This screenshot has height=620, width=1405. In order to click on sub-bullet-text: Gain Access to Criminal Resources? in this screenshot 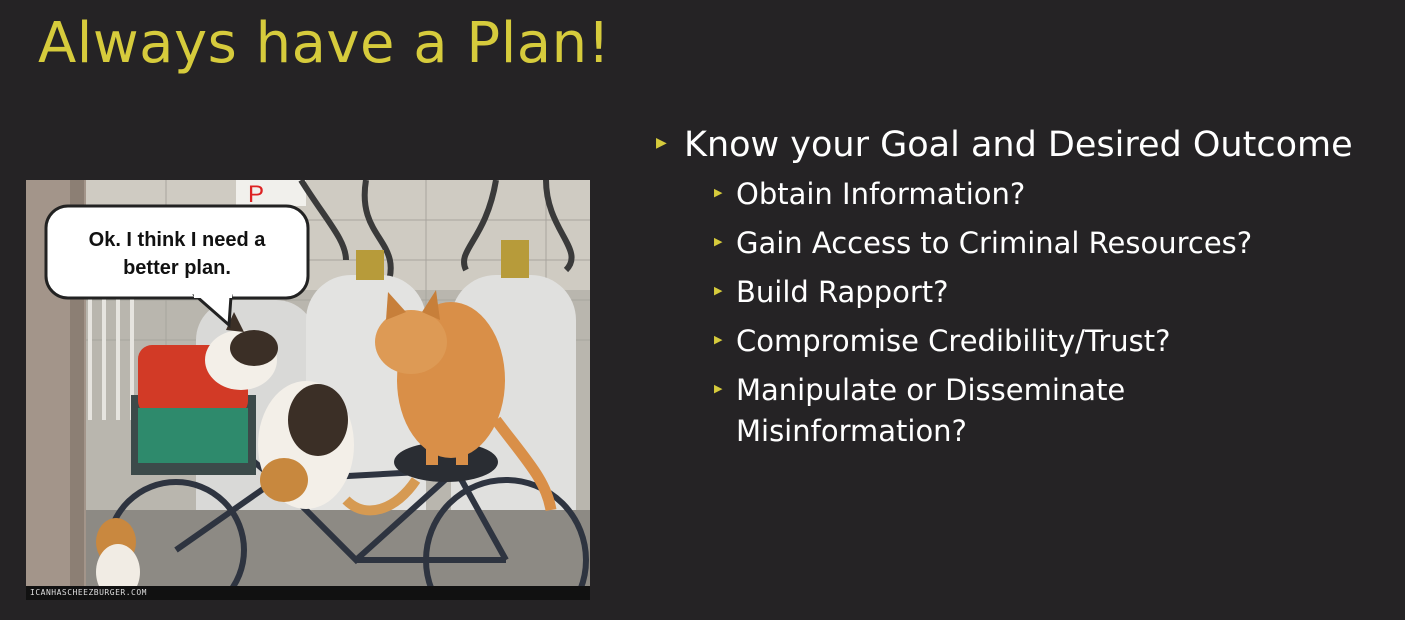, I will do `click(994, 243)`.